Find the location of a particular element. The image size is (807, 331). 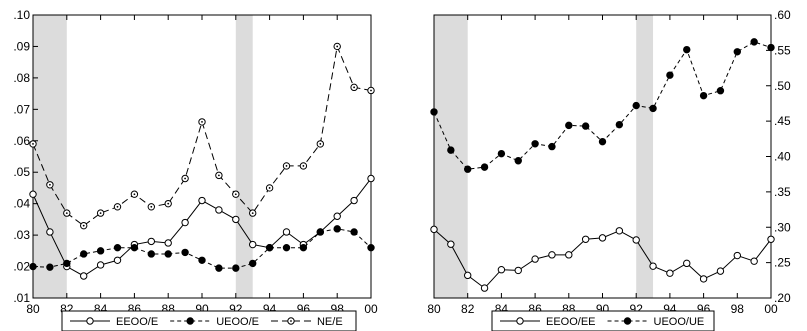

legend-marker-UEOO/E is located at coordinates (190, 321).